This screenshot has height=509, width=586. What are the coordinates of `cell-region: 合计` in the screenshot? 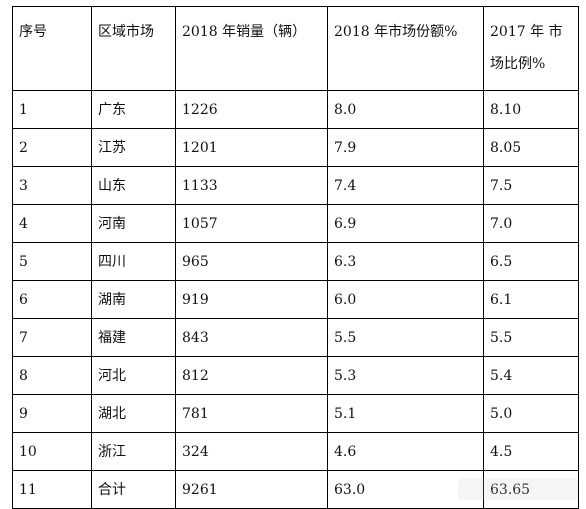 It's located at (133, 489).